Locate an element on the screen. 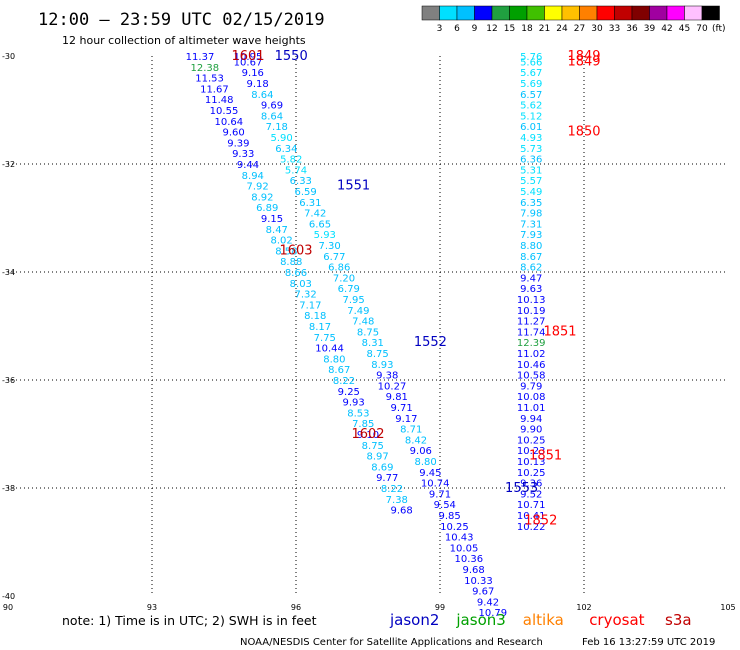 Image resolution: width=740 pixels, height=650 pixels. colorbar-label: 27 is located at coordinates (579, 29).